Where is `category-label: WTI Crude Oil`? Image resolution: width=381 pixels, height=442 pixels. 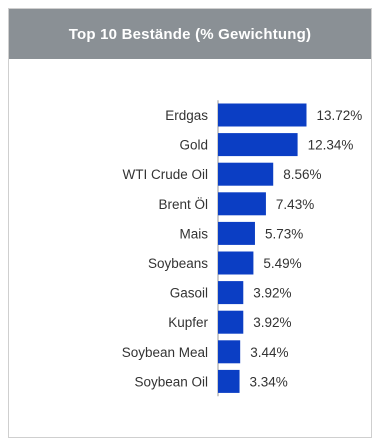
category-label: WTI Crude Oil is located at coordinates (165, 174).